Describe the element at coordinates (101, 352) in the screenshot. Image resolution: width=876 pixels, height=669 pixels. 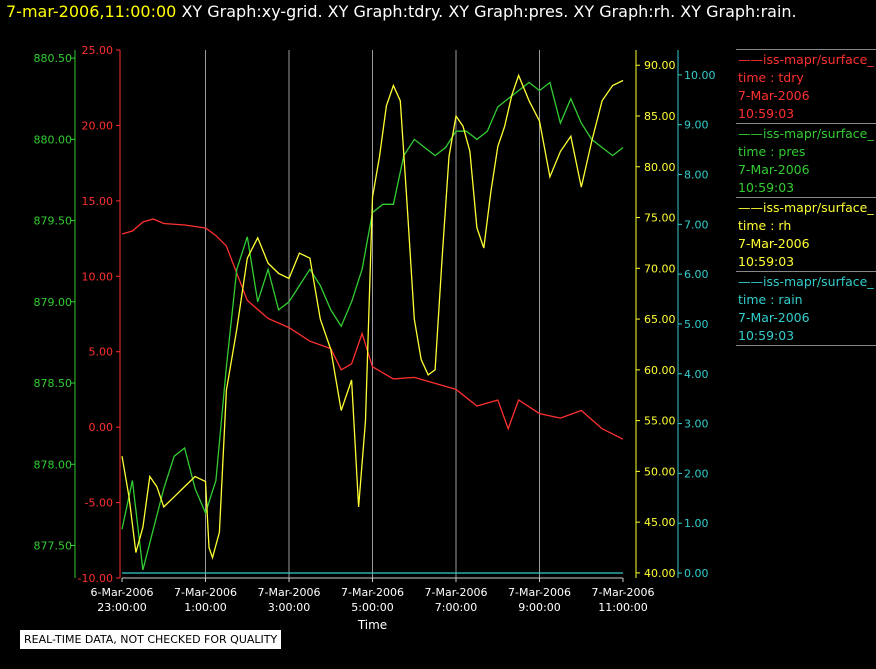
I see `tdry-tick-label: 5.00` at that location.